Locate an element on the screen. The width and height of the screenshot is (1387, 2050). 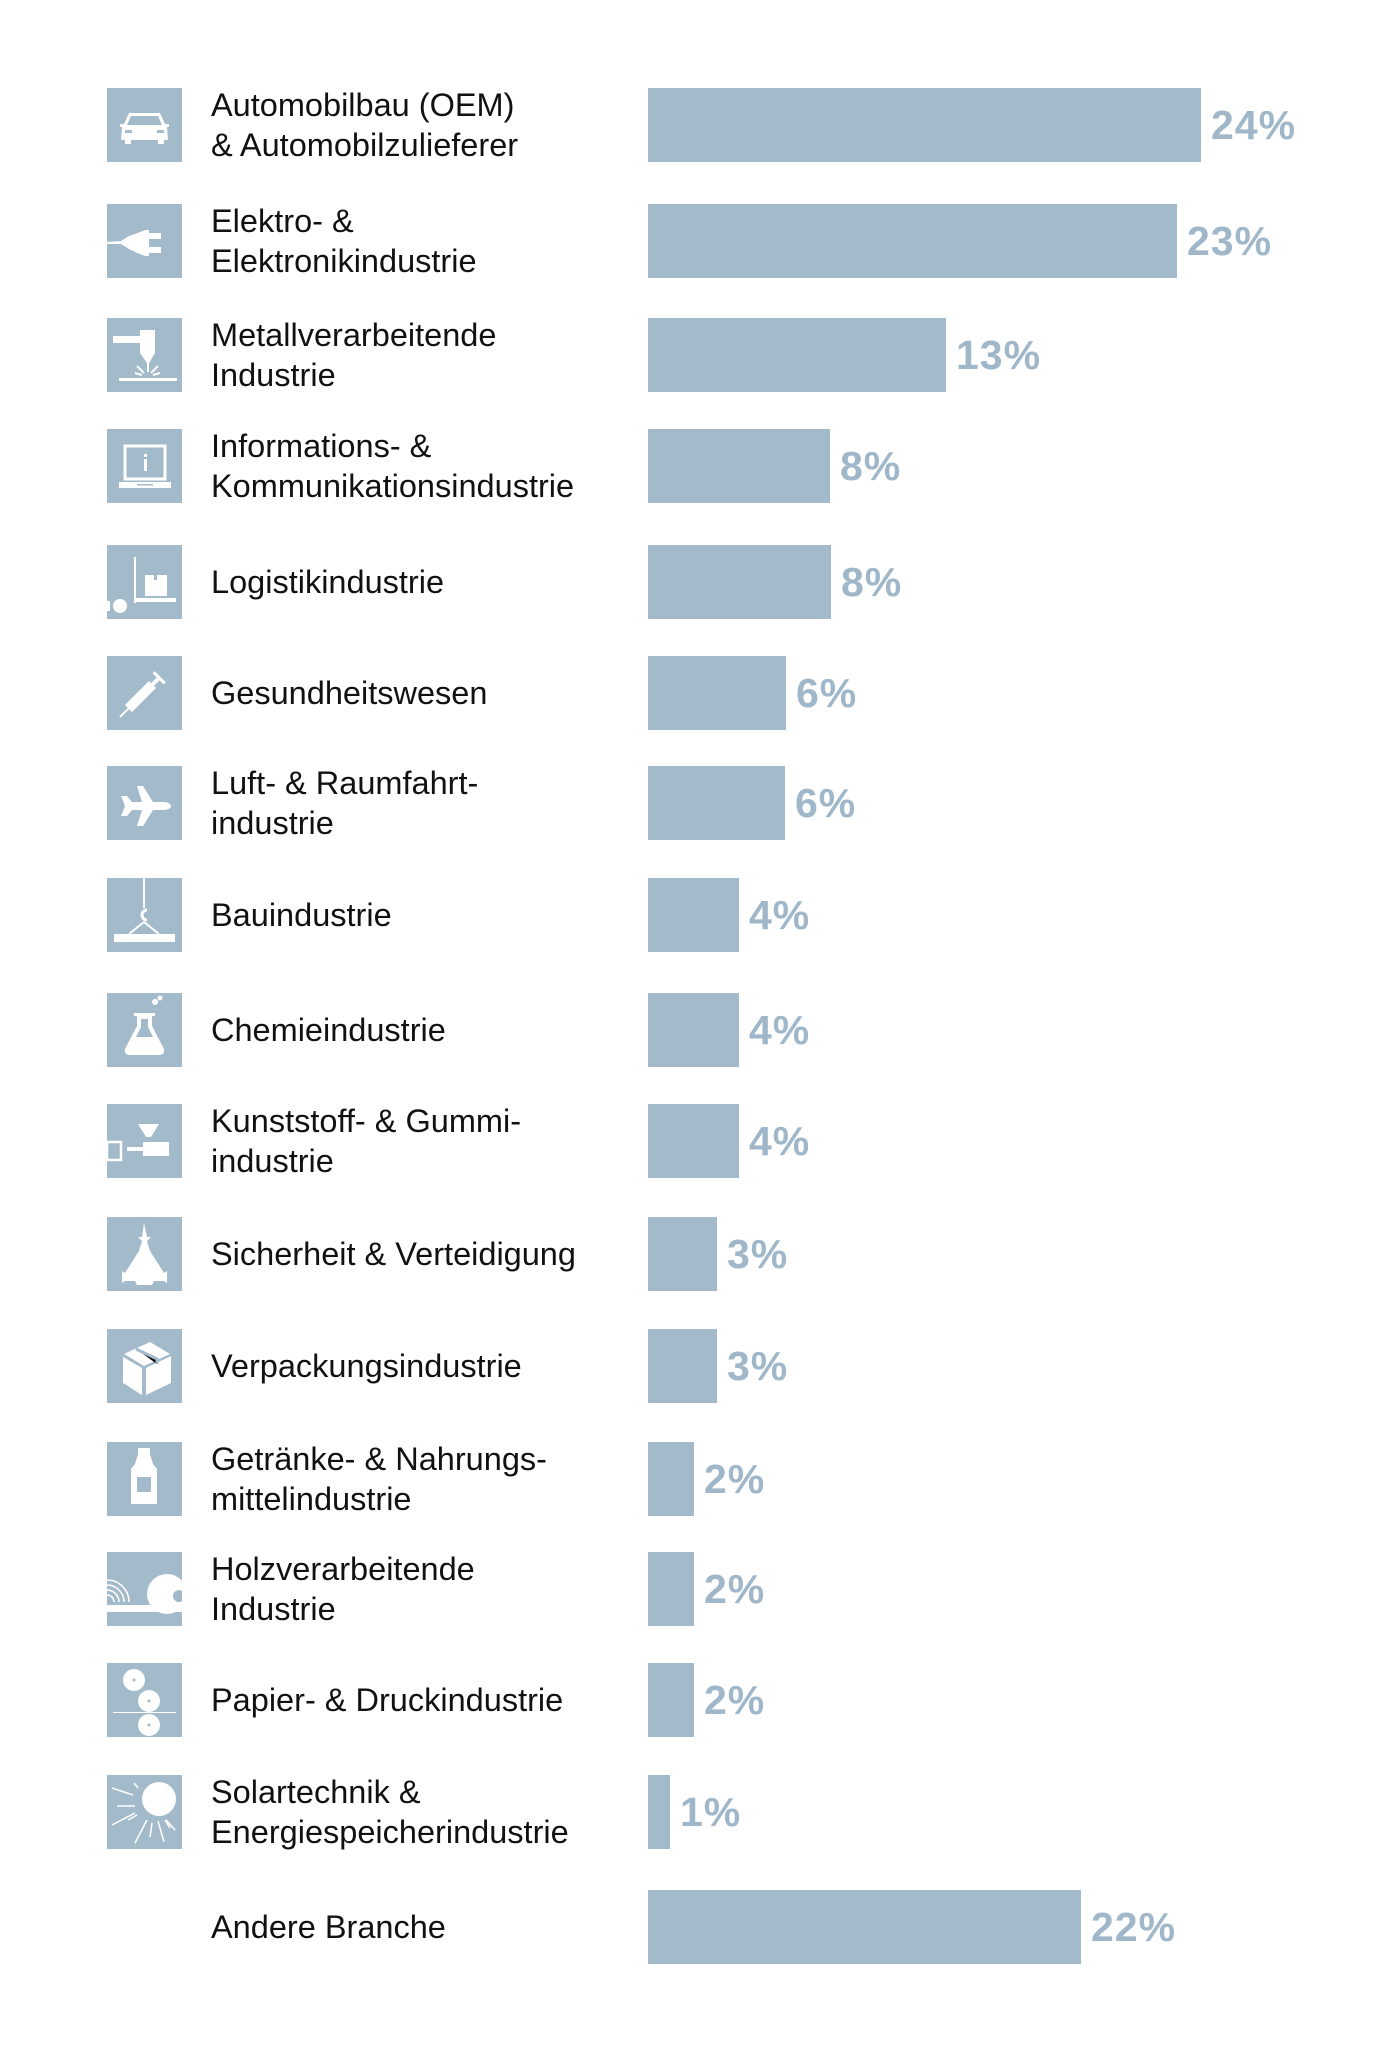
forklift-box-icon is located at coordinates (144, 582).